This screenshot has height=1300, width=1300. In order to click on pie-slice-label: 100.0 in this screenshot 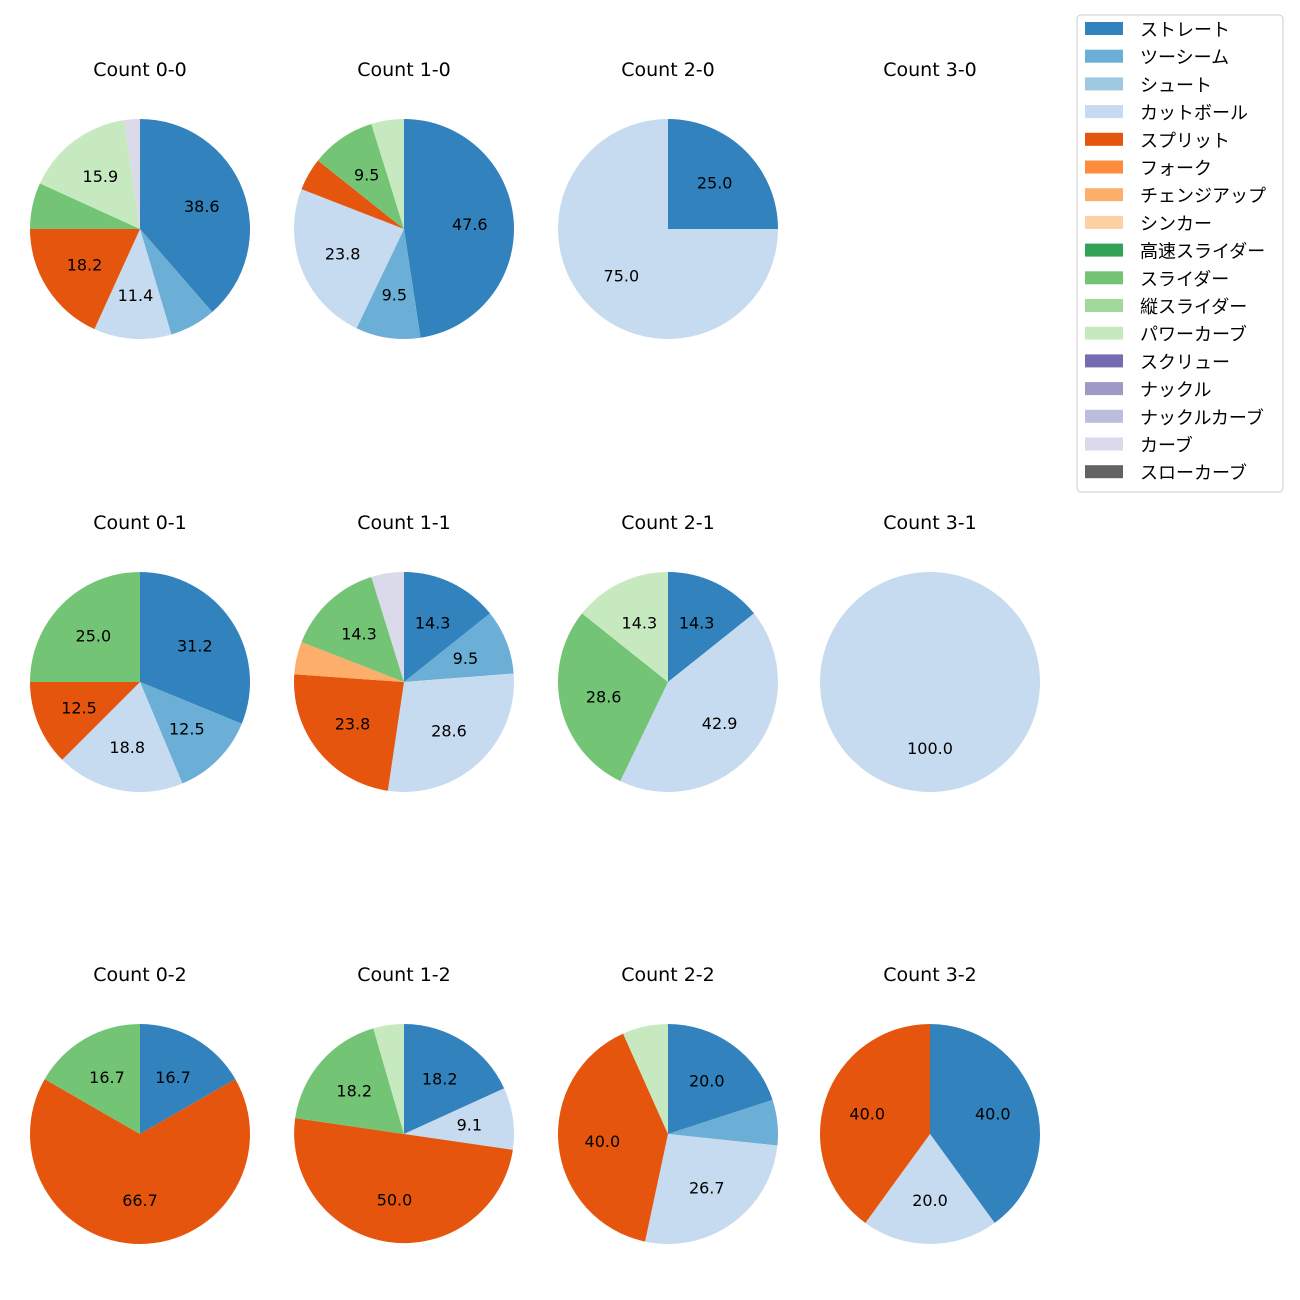, I will do `click(930, 748)`.